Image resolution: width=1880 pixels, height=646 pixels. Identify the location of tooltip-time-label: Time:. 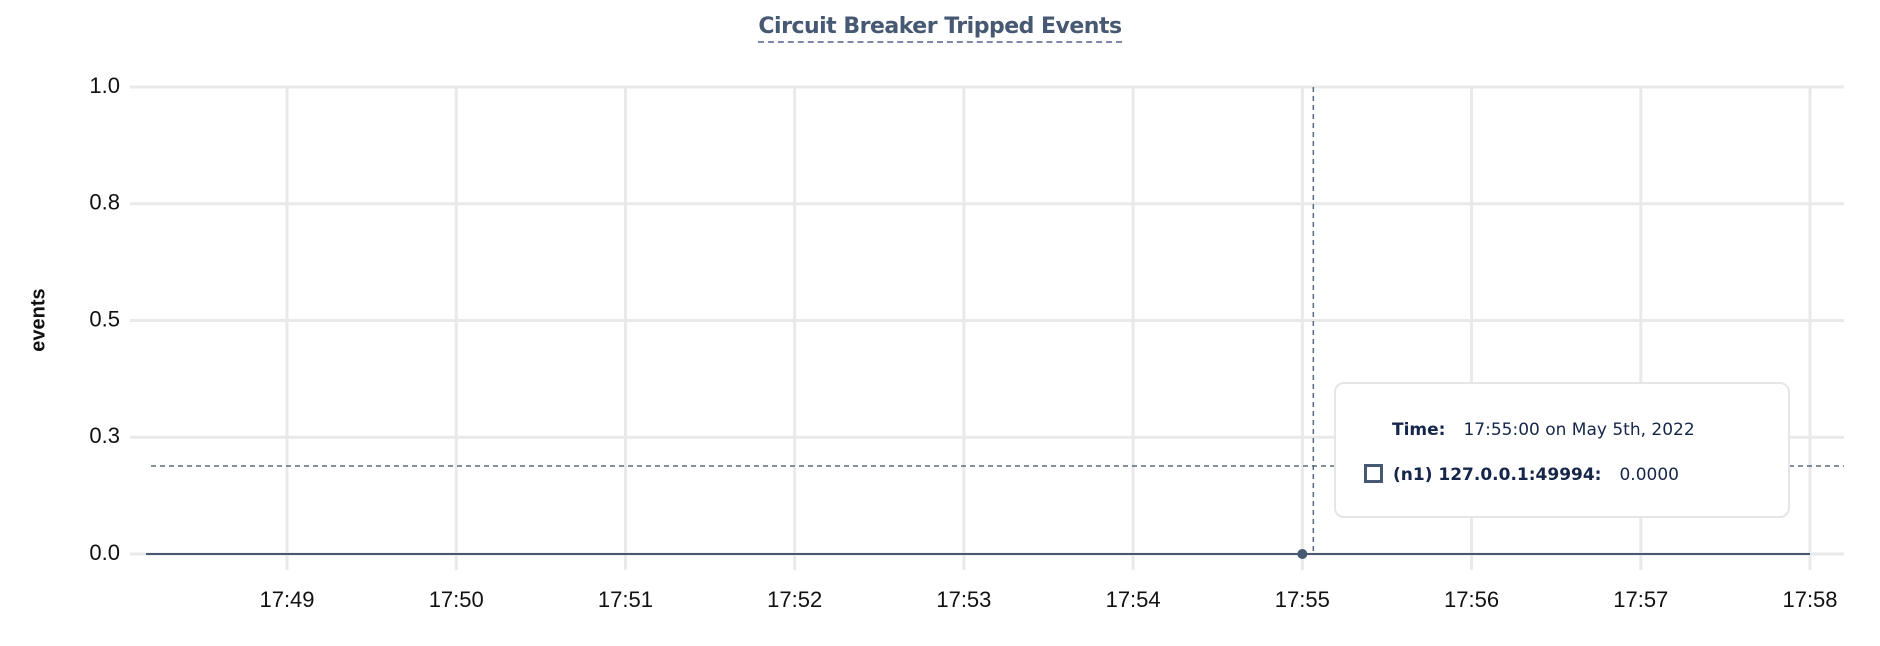
(1419, 430).